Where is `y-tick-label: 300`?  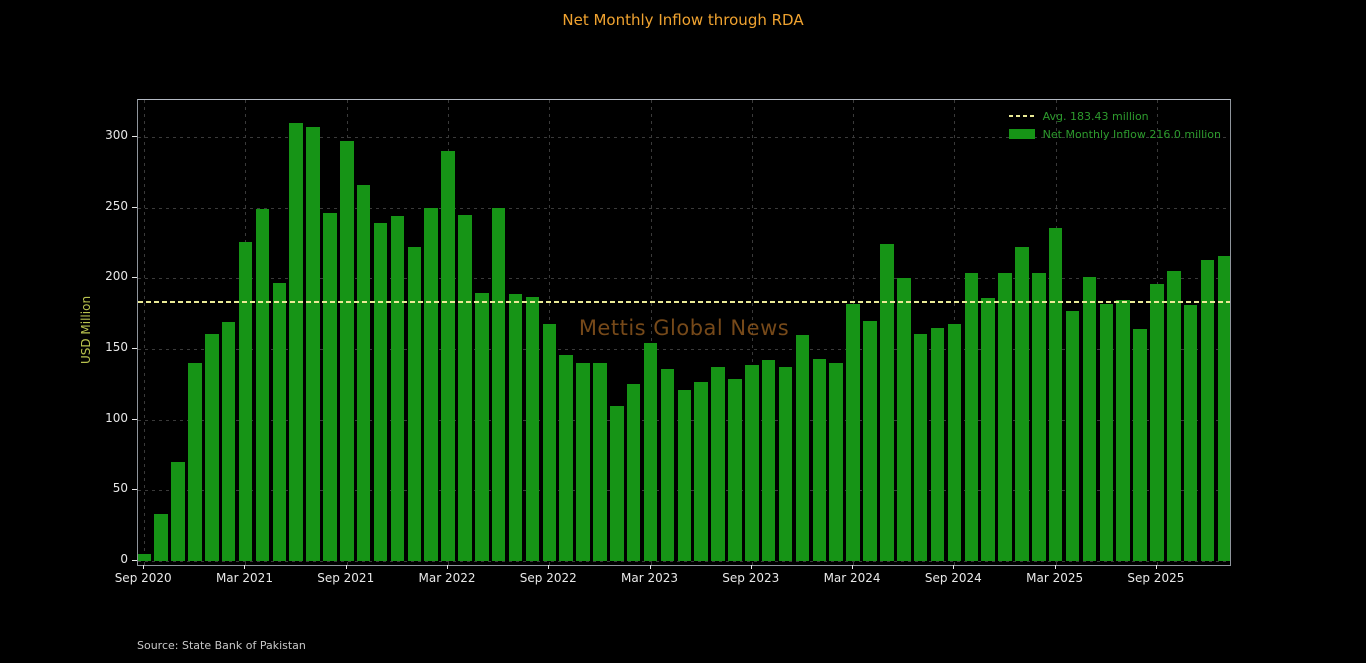
y-tick-label: 300 is located at coordinates (116, 135).